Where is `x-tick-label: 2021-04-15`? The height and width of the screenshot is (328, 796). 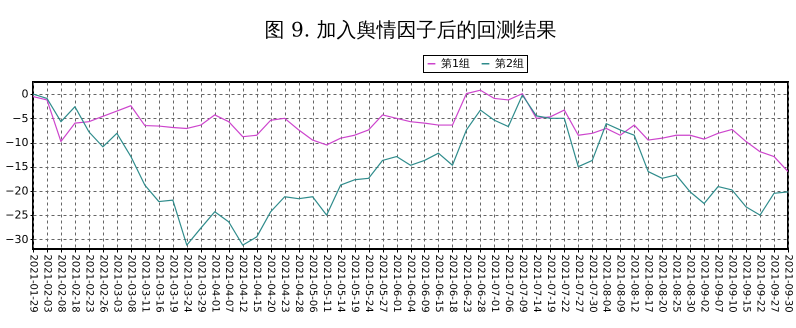 x-tick-label: 2021-04-15 is located at coordinates (256, 283).